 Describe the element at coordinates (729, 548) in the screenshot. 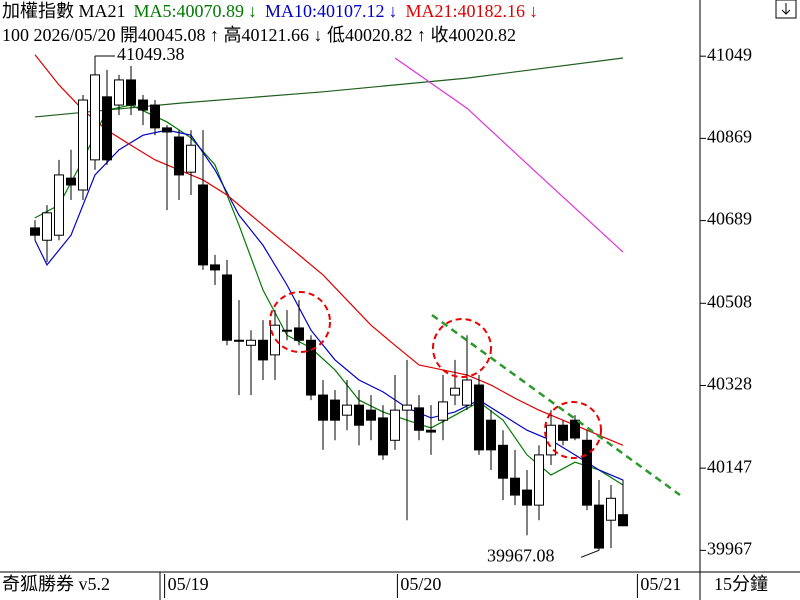

I see `y-tick-label: 39967` at that location.